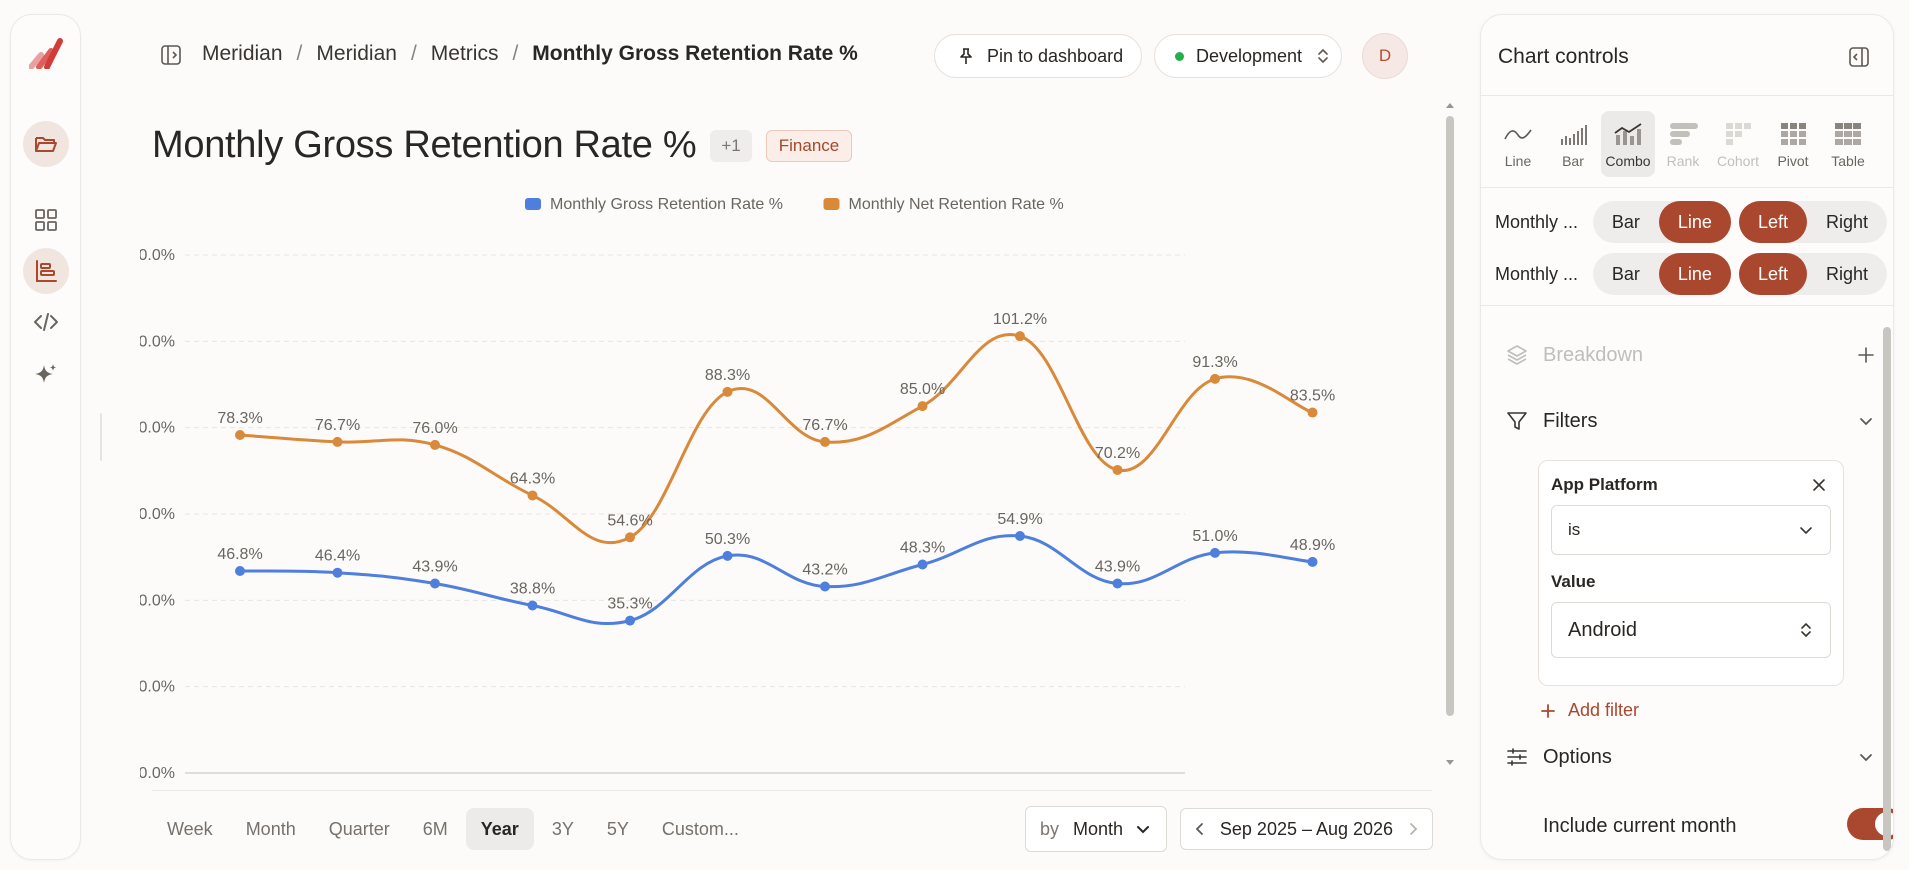  I want to click on date-range-picker: Sep 2025 – Aug 2026, so click(1306, 829).